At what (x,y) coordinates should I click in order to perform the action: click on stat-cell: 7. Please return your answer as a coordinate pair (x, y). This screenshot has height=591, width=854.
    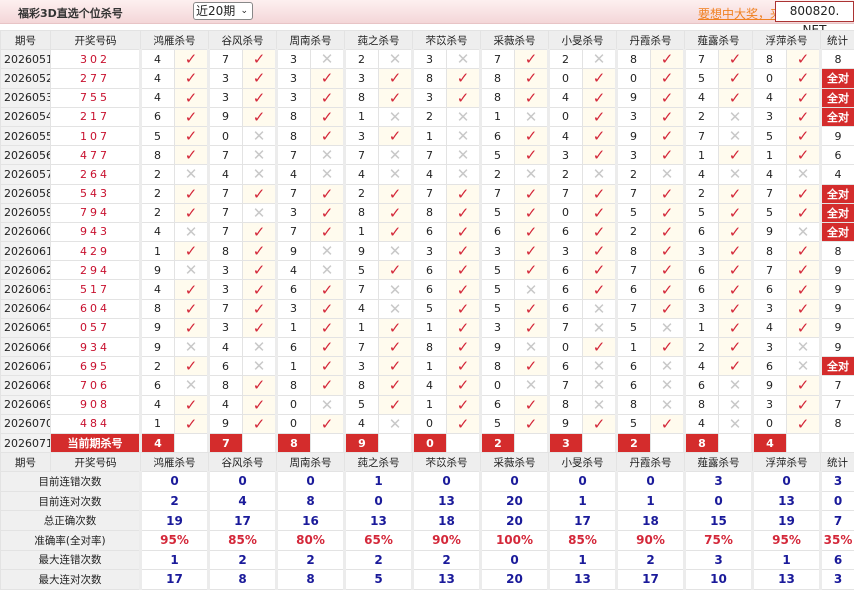
    Looking at the image, I should click on (836, 404).